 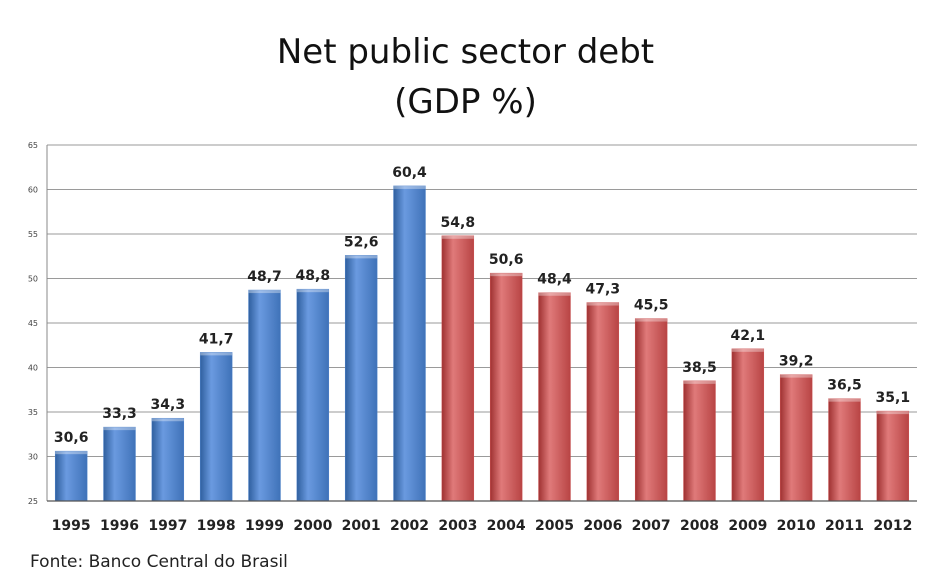 What do you see at coordinates (168, 459) in the screenshot?
I see `bar-1997` at bounding box center [168, 459].